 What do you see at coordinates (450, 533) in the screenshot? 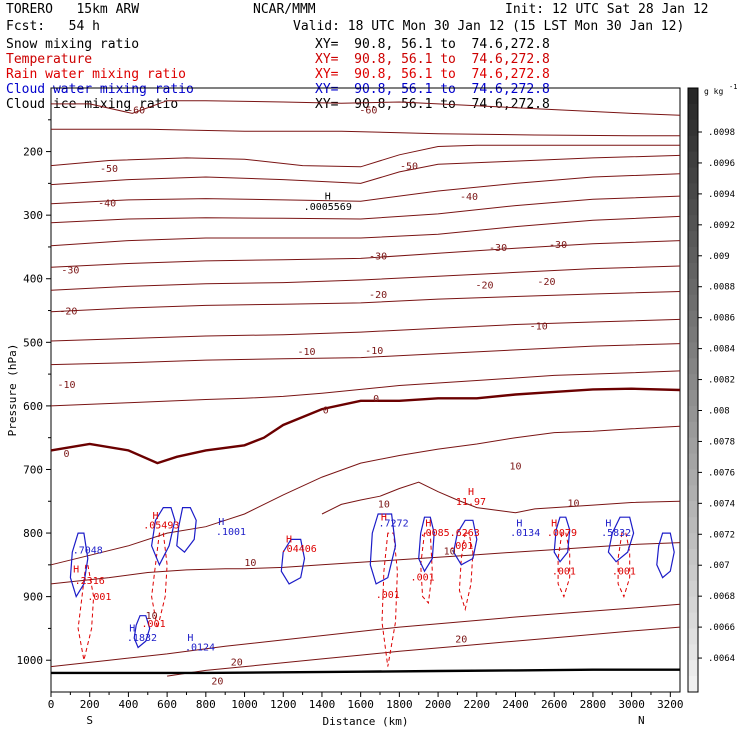
I see `contour-label: .0085.6263` at bounding box center [450, 533].